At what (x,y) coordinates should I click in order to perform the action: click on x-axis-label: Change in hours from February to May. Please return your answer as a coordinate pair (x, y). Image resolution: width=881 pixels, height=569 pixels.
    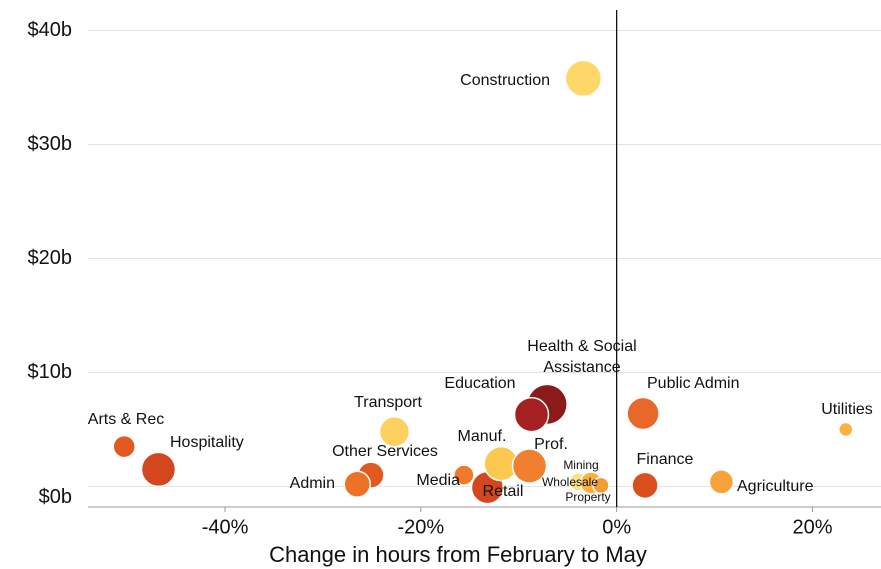
    Looking at the image, I should click on (458, 554).